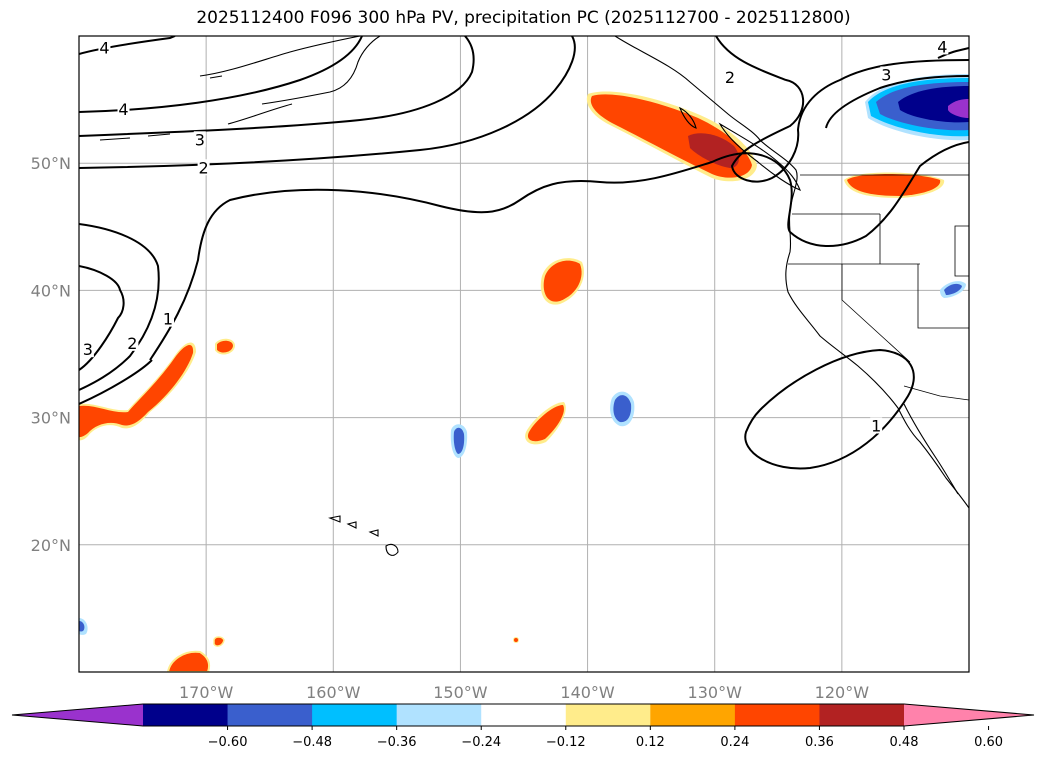  I want to click on pv-contour-2-west-lobe, so click(119, 307).